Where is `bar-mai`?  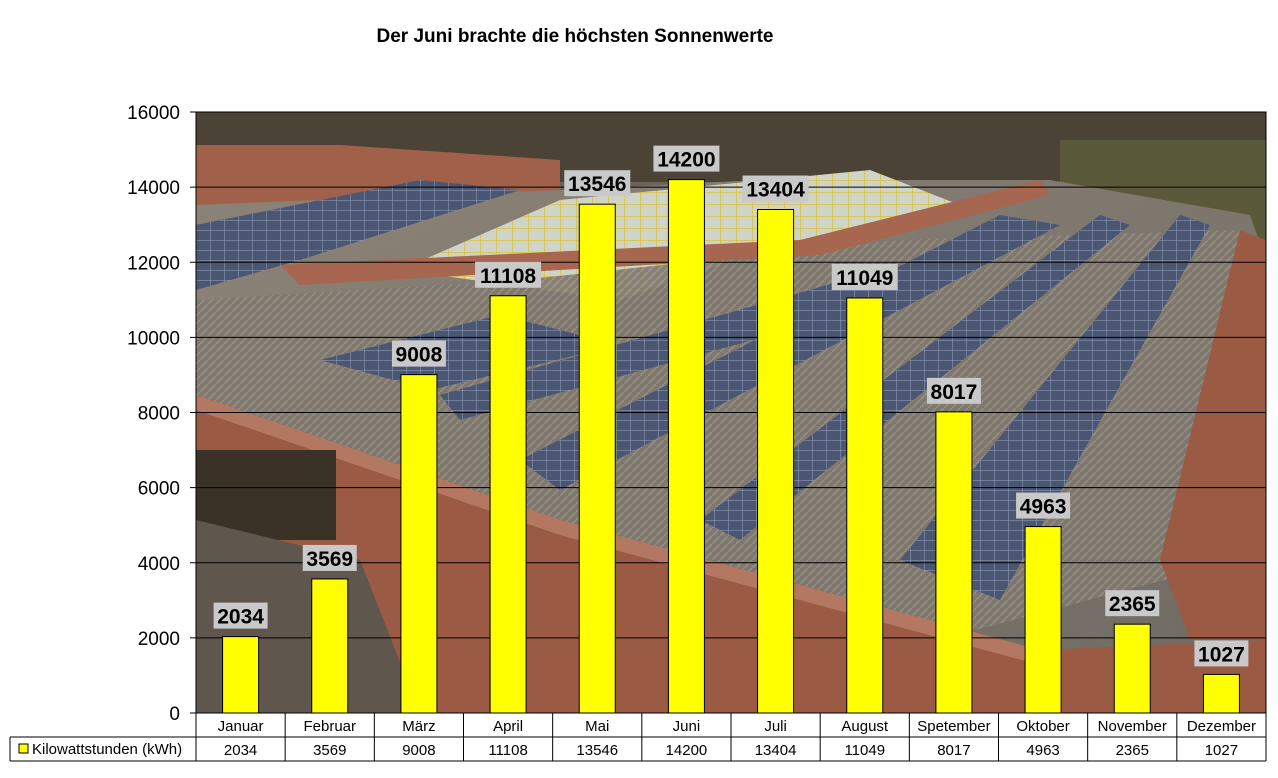 bar-mai is located at coordinates (597, 458).